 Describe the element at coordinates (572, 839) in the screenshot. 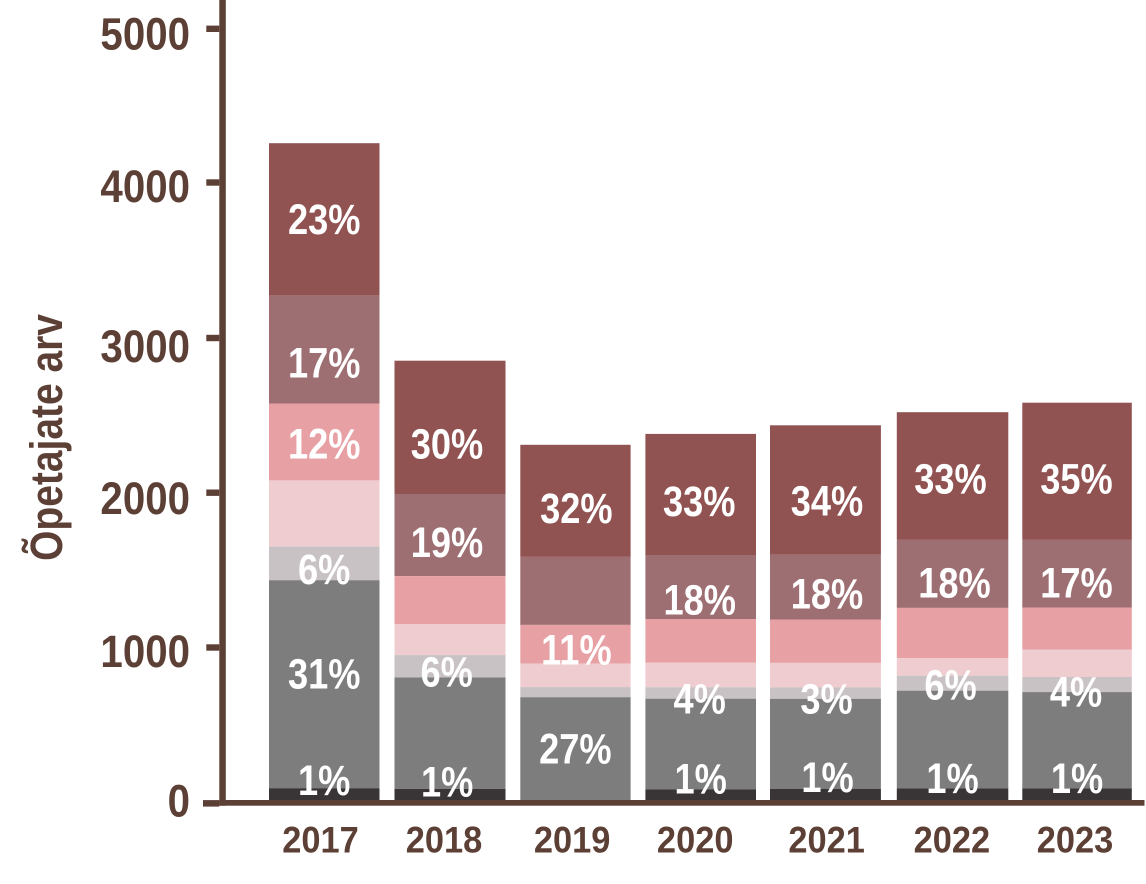

I see `svg-text: 2019` at that location.